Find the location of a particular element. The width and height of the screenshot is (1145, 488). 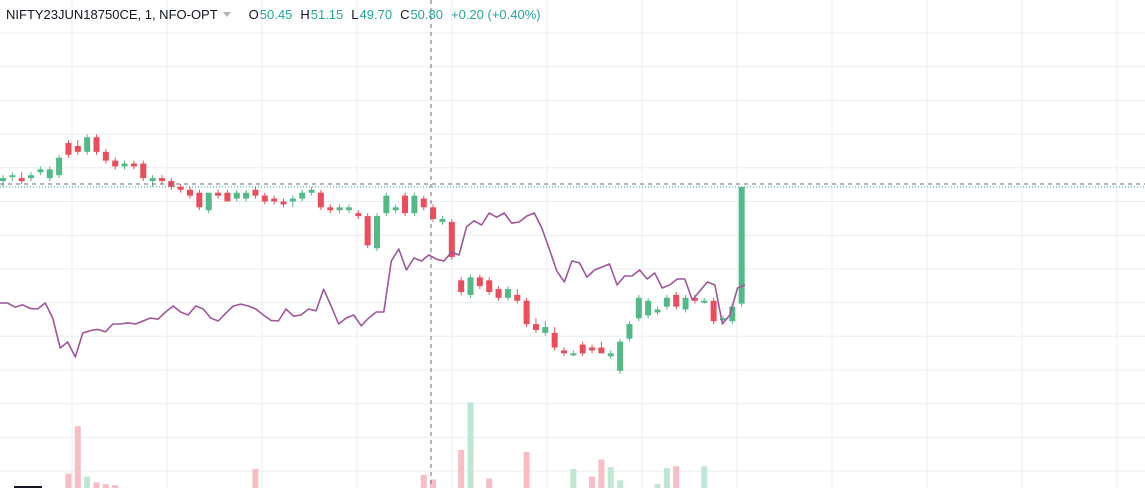

pane-separator-handle is located at coordinates (28, 487).